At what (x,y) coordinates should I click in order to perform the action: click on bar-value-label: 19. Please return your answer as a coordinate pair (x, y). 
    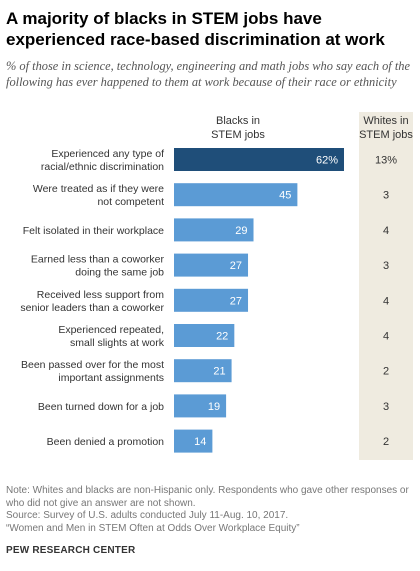
    Looking at the image, I should click on (214, 407).